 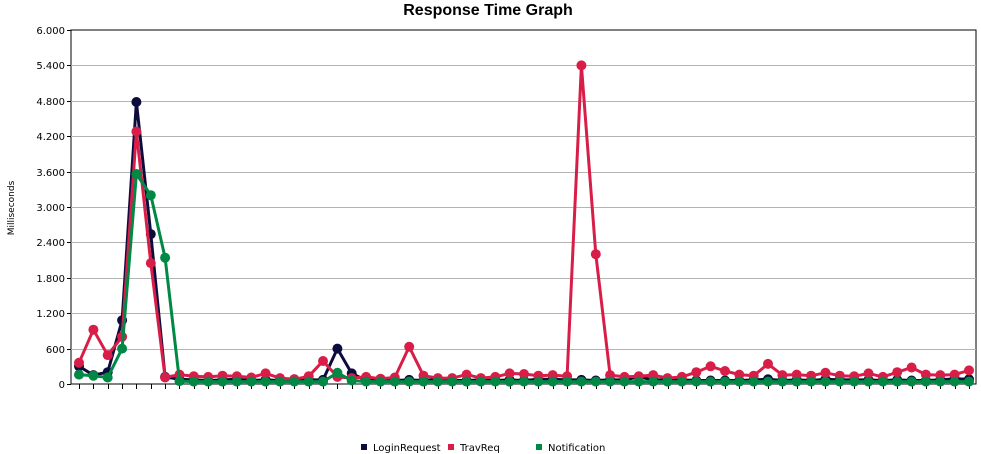 I want to click on y-tick-label: 4.800, so click(x=50, y=102).